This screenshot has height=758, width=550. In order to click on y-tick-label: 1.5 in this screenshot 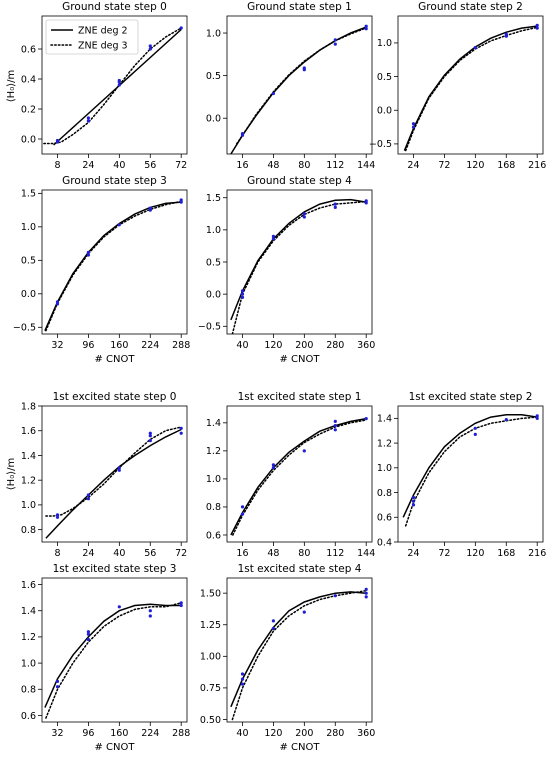, I will do `click(28, 194)`.